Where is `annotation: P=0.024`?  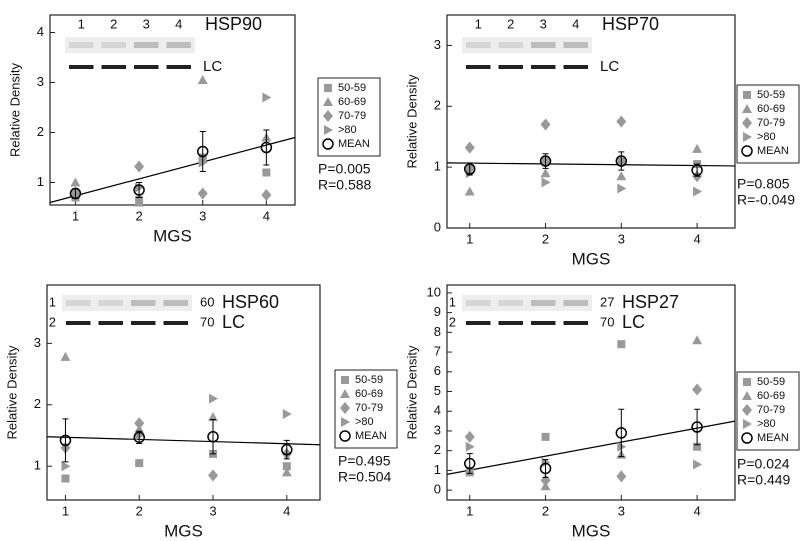 annotation: P=0.024 is located at coordinates (763, 464).